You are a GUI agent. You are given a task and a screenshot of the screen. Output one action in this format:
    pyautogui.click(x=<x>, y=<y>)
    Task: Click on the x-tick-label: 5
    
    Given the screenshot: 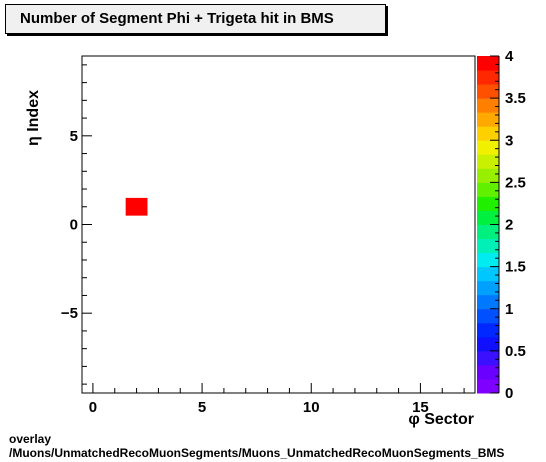 What is the action you would take?
    pyautogui.click(x=202, y=407)
    